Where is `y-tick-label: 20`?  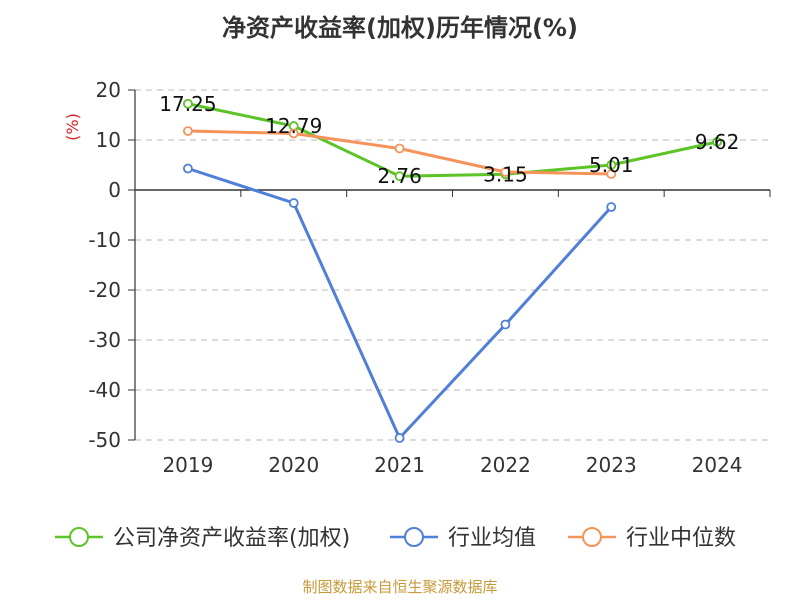 y-tick-label: 20 is located at coordinates (108, 90).